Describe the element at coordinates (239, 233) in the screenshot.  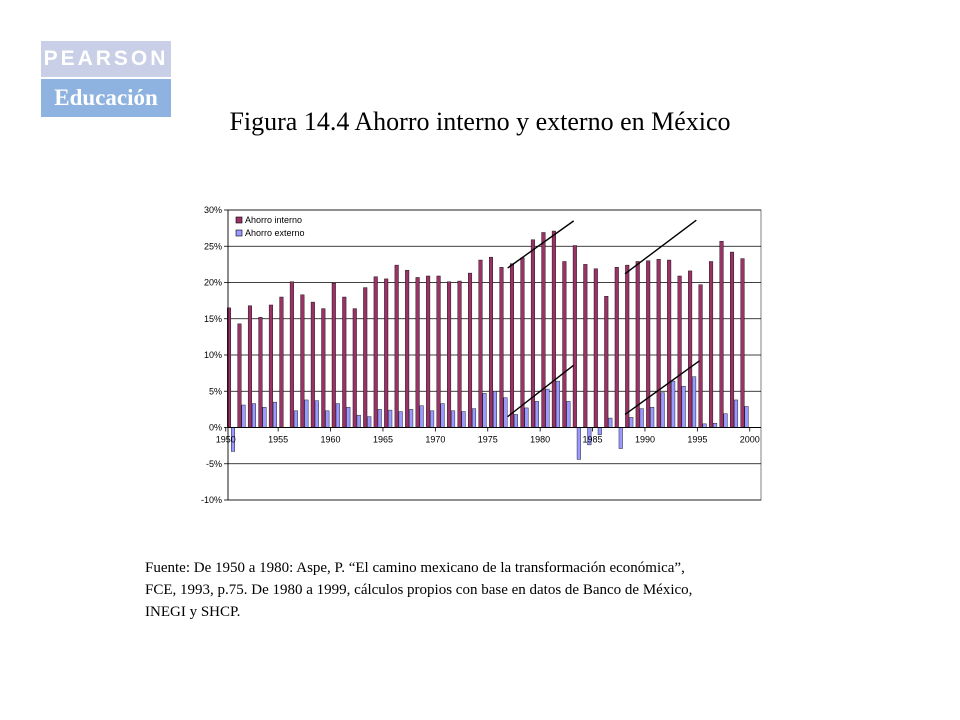
I see `legend-swatch-externo` at that location.